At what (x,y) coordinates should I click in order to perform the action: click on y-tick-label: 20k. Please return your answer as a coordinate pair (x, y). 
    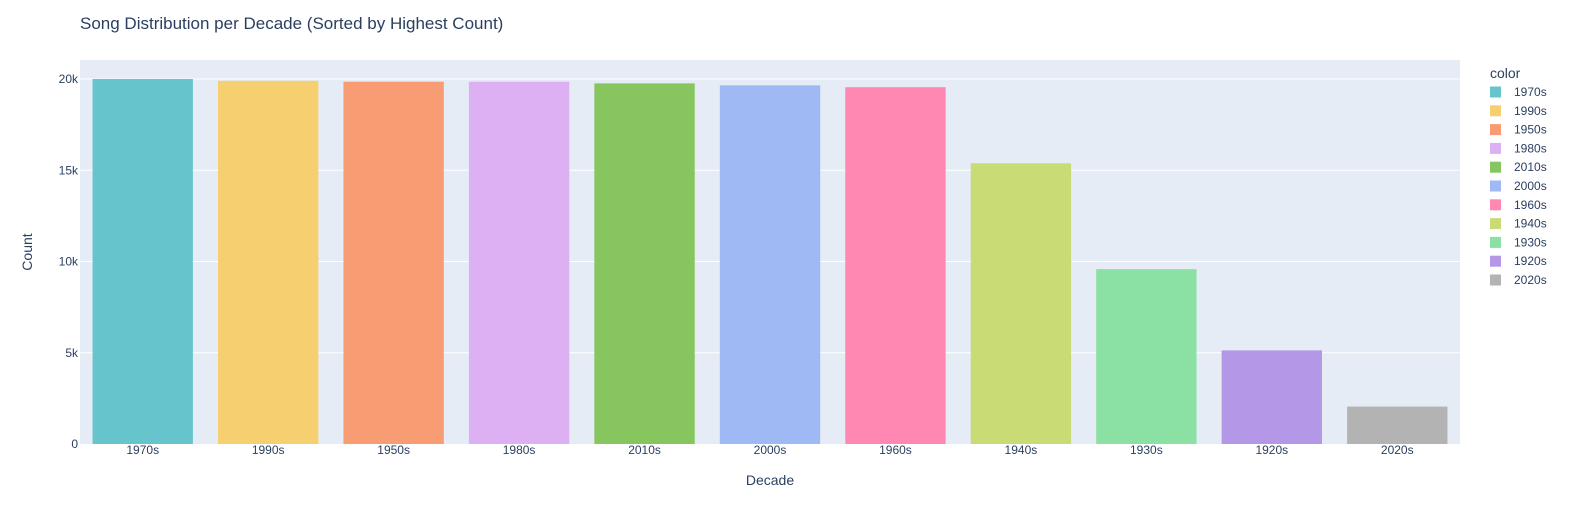
    Looking at the image, I should click on (69, 79).